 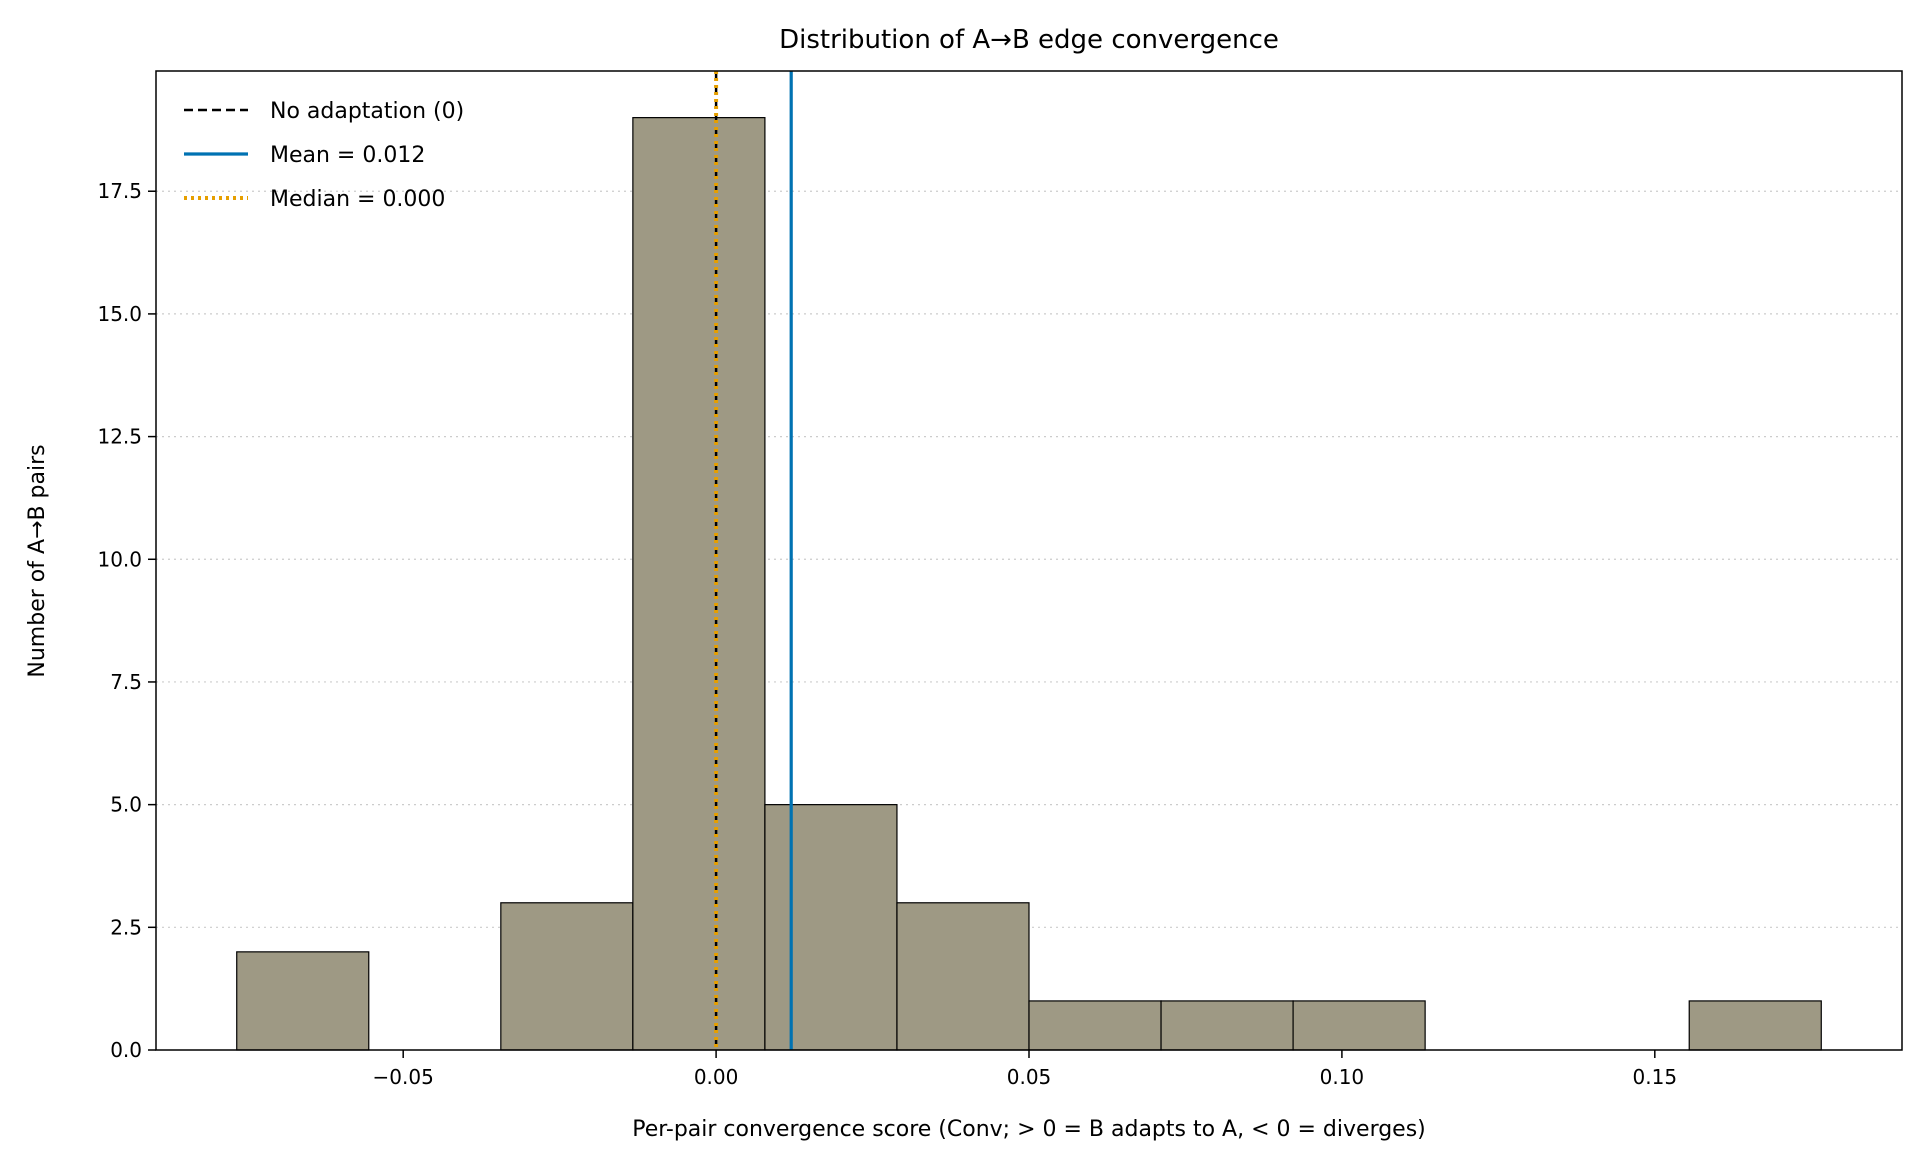 I want to click on y-tick-label: 5.0, so click(x=126, y=805).